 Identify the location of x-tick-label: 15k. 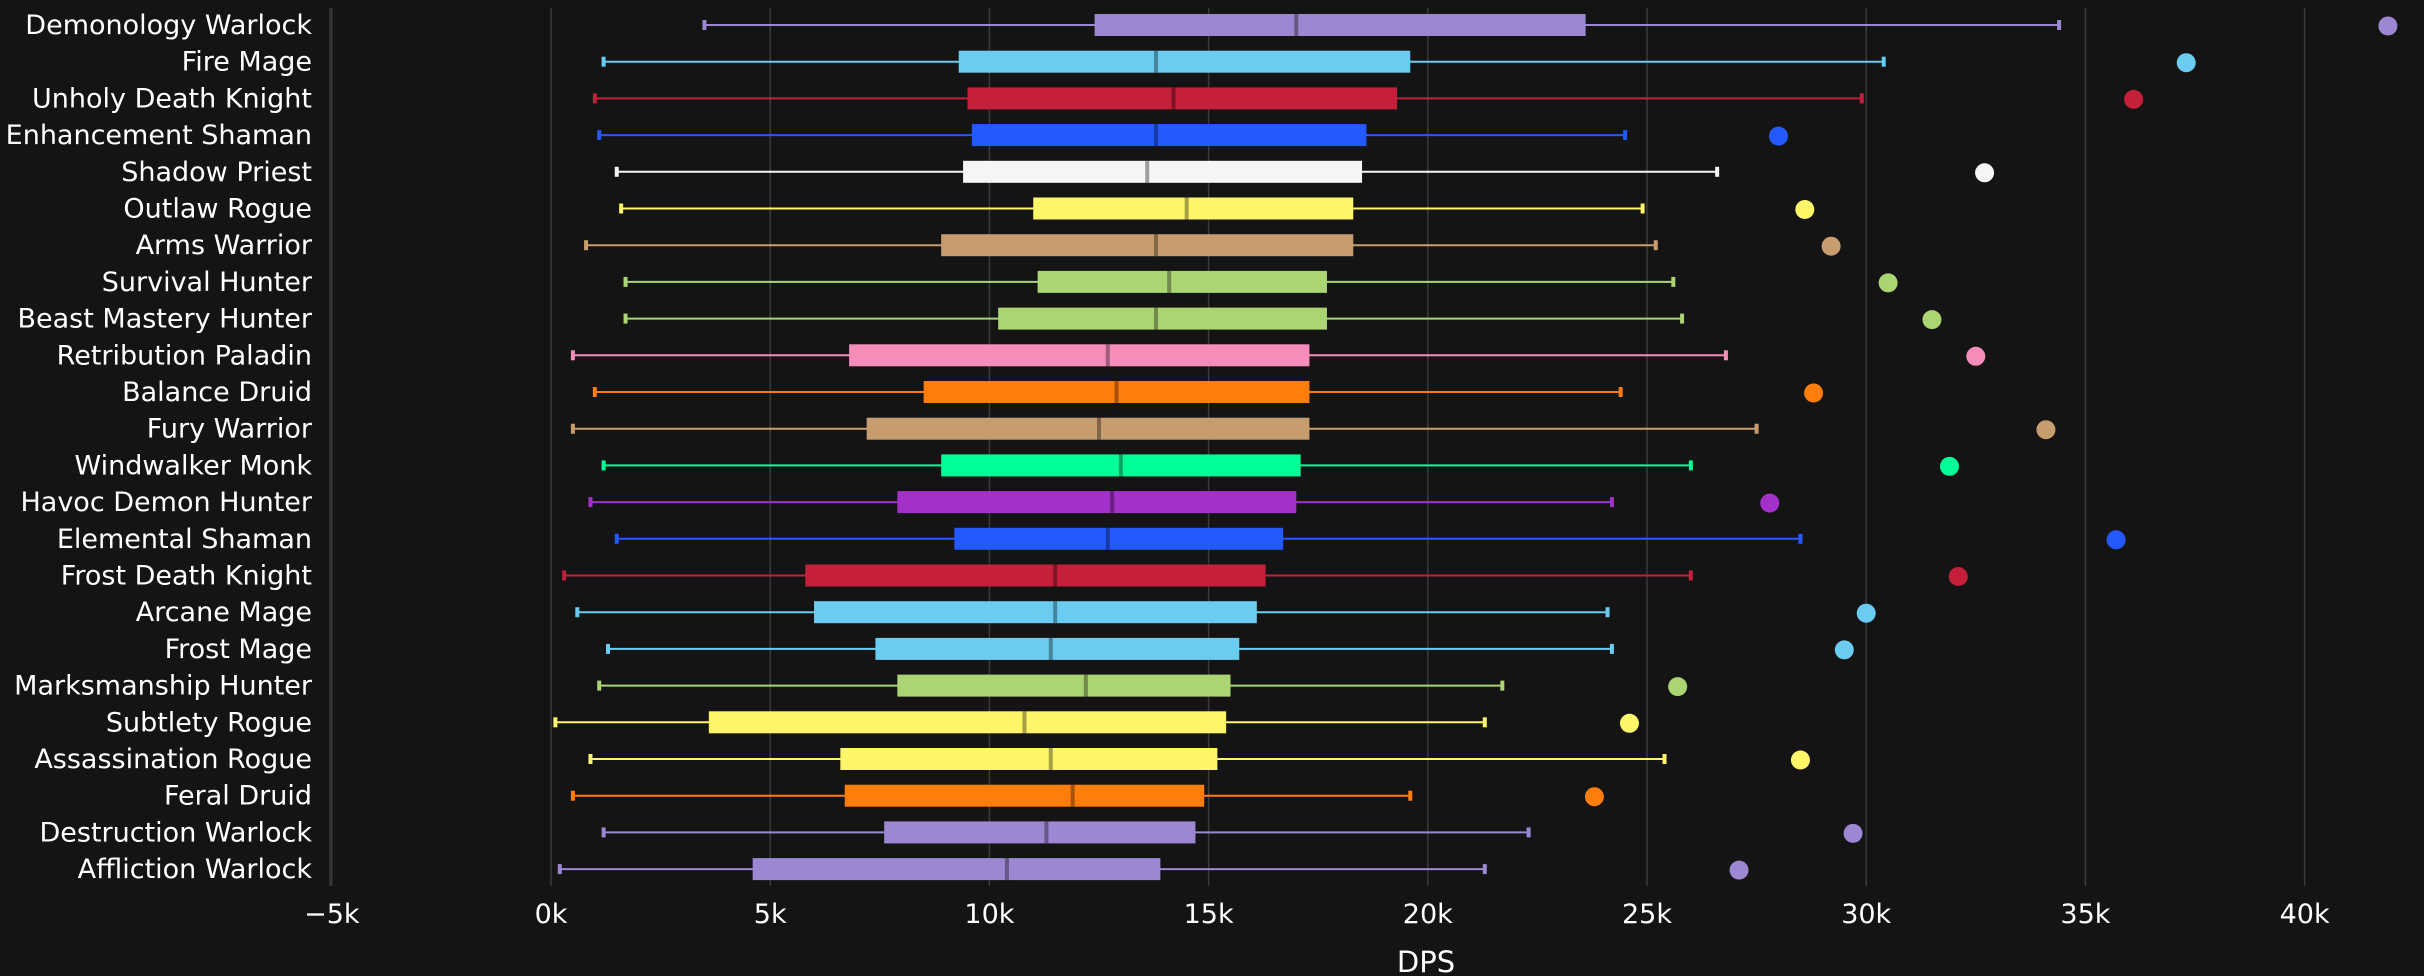
(1209, 914).